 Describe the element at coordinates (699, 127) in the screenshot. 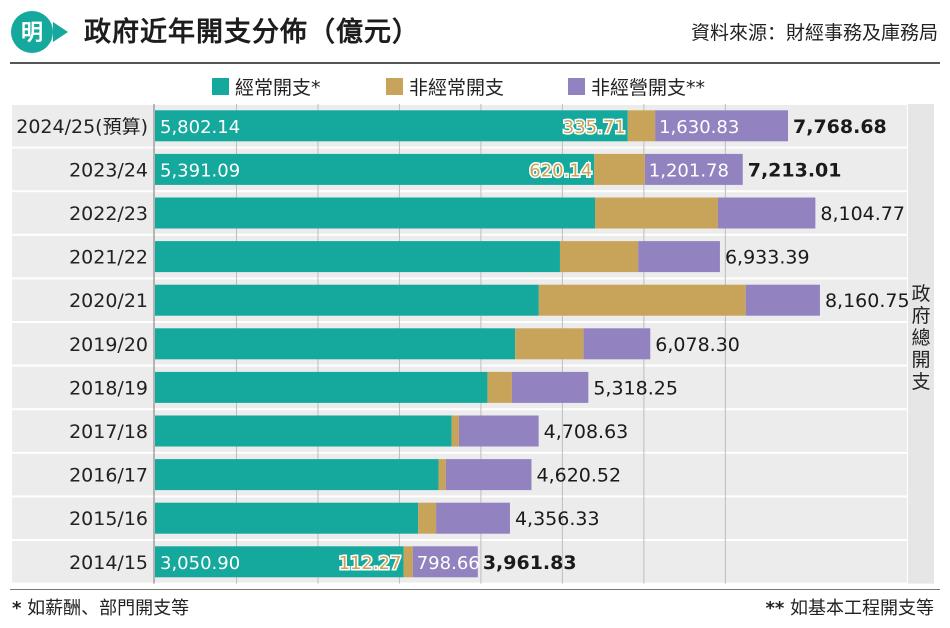

I see `data-label-capital: 1,630.83` at that location.